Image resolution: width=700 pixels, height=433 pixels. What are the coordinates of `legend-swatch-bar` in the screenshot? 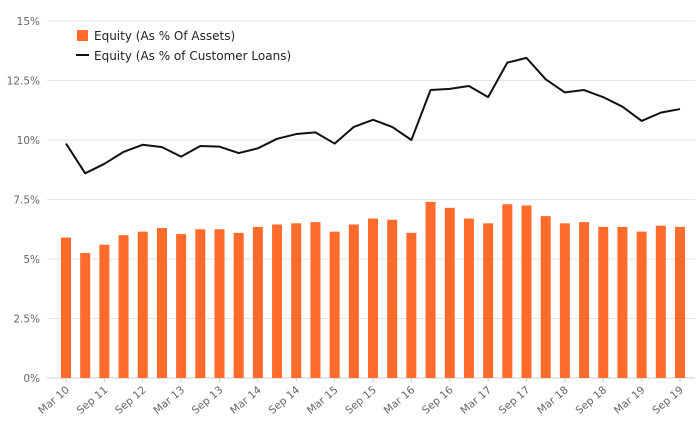 It's located at (82, 35).